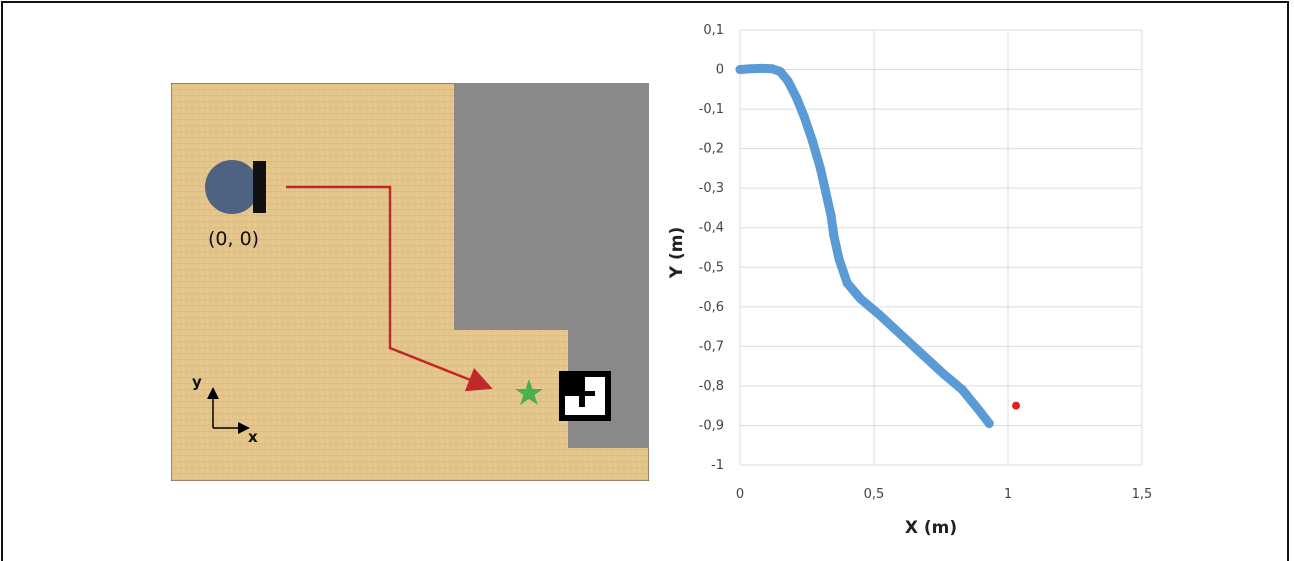  I want to click on x-tick-label: 0, so click(740, 494).